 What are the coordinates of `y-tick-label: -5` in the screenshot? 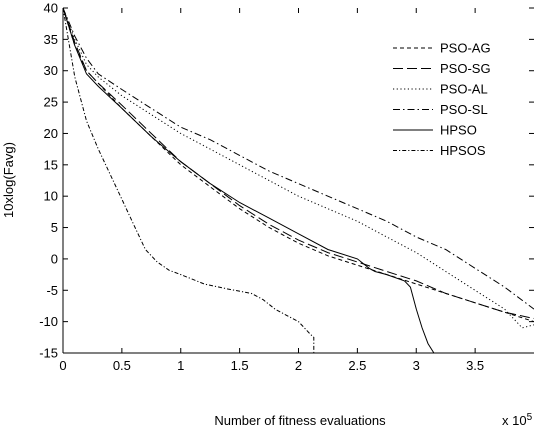 It's located at (52, 290).